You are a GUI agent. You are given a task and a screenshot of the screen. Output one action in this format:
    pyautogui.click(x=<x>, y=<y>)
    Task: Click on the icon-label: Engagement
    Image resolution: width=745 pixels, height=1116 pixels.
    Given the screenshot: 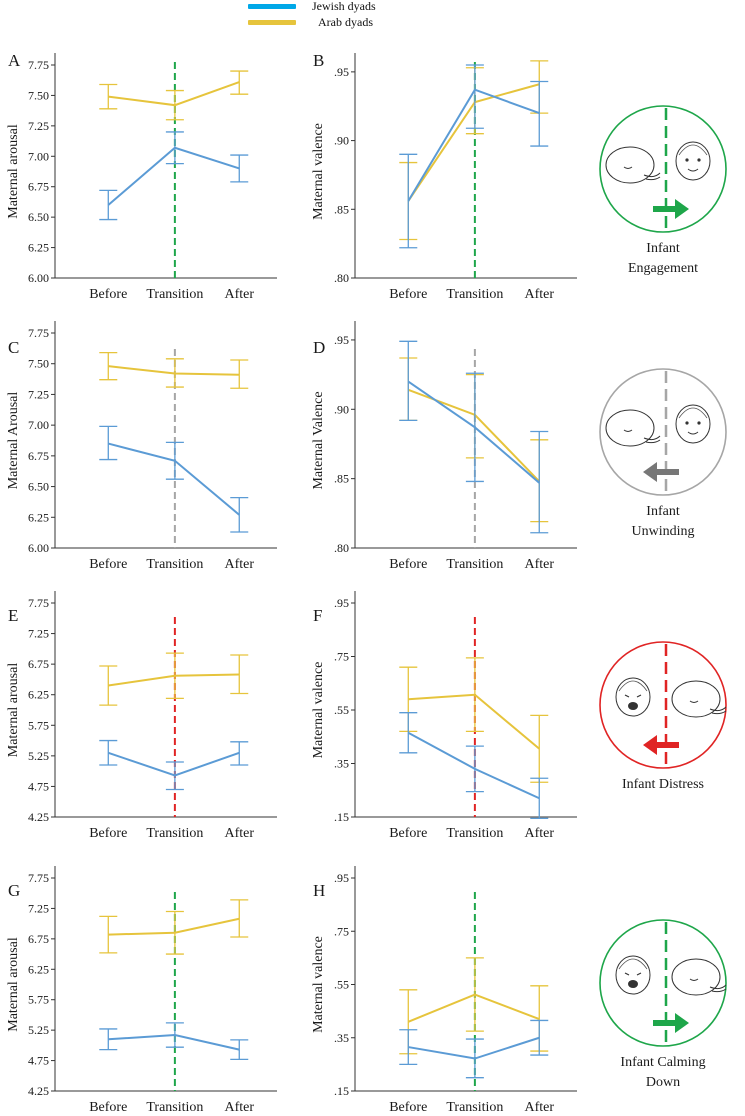 What is the action you would take?
    pyautogui.click(x=663, y=268)
    